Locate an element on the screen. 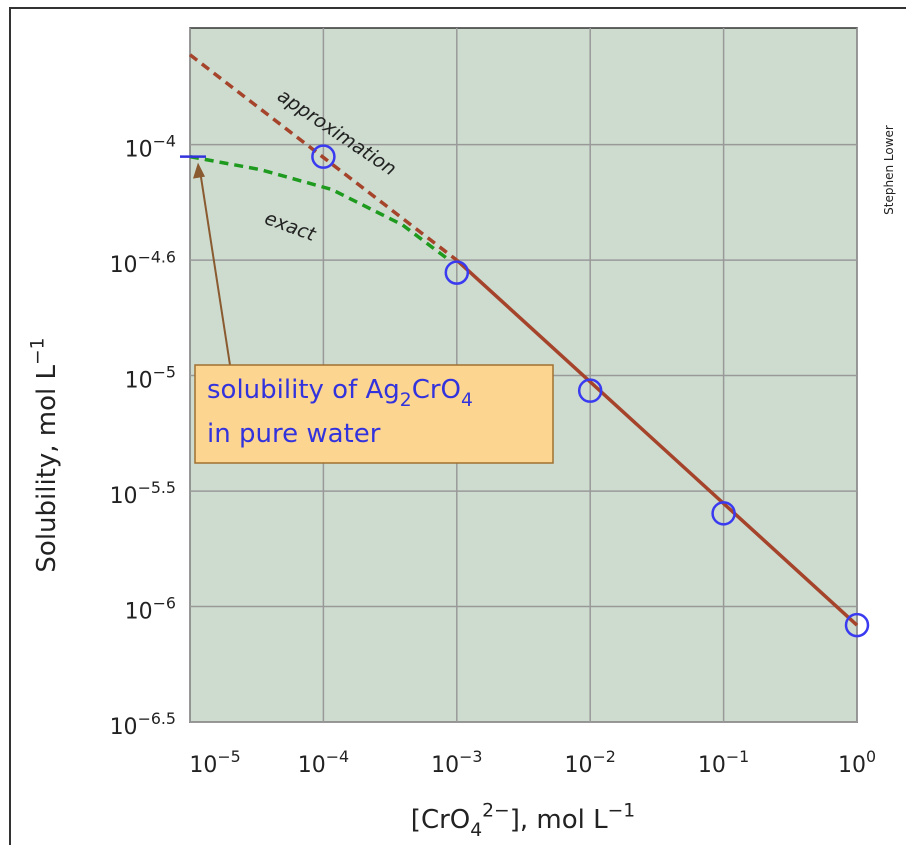 The height and width of the screenshot is (845, 906). x-tick-label-part: −4 is located at coordinates (337, 756).